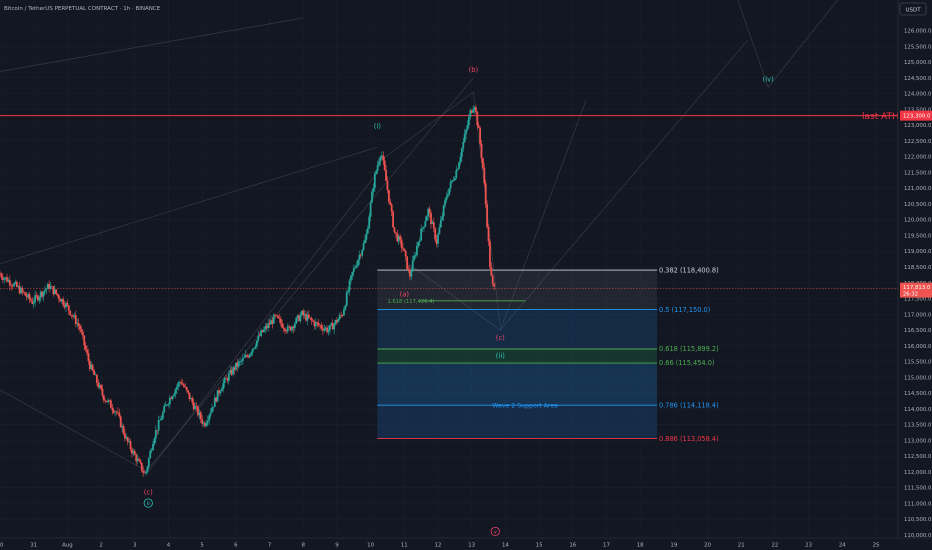 The width and height of the screenshot is (932, 550). Describe the element at coordinates (169, 546) in the screenshot. I see `time-tick-label: 4` at that location.